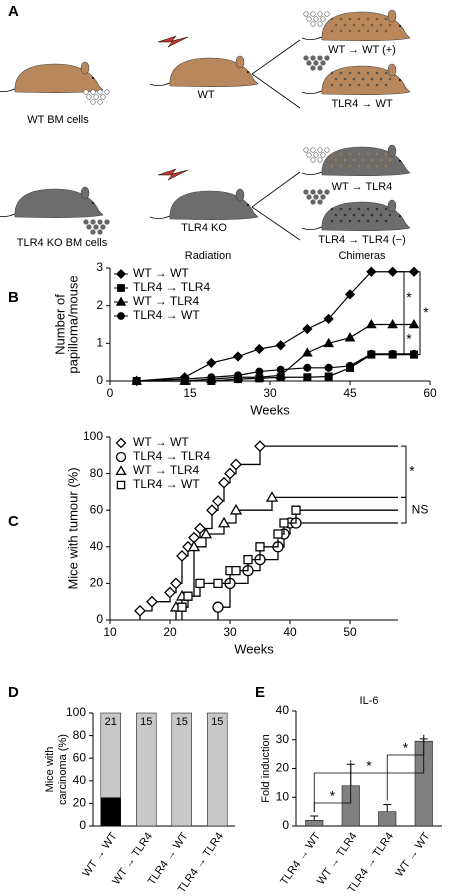 This screenshot has height=896, width=456. What do you see at coordinates (314, 818) in the screenshot?
I see `error-bar` at bounding box center [314, 818].